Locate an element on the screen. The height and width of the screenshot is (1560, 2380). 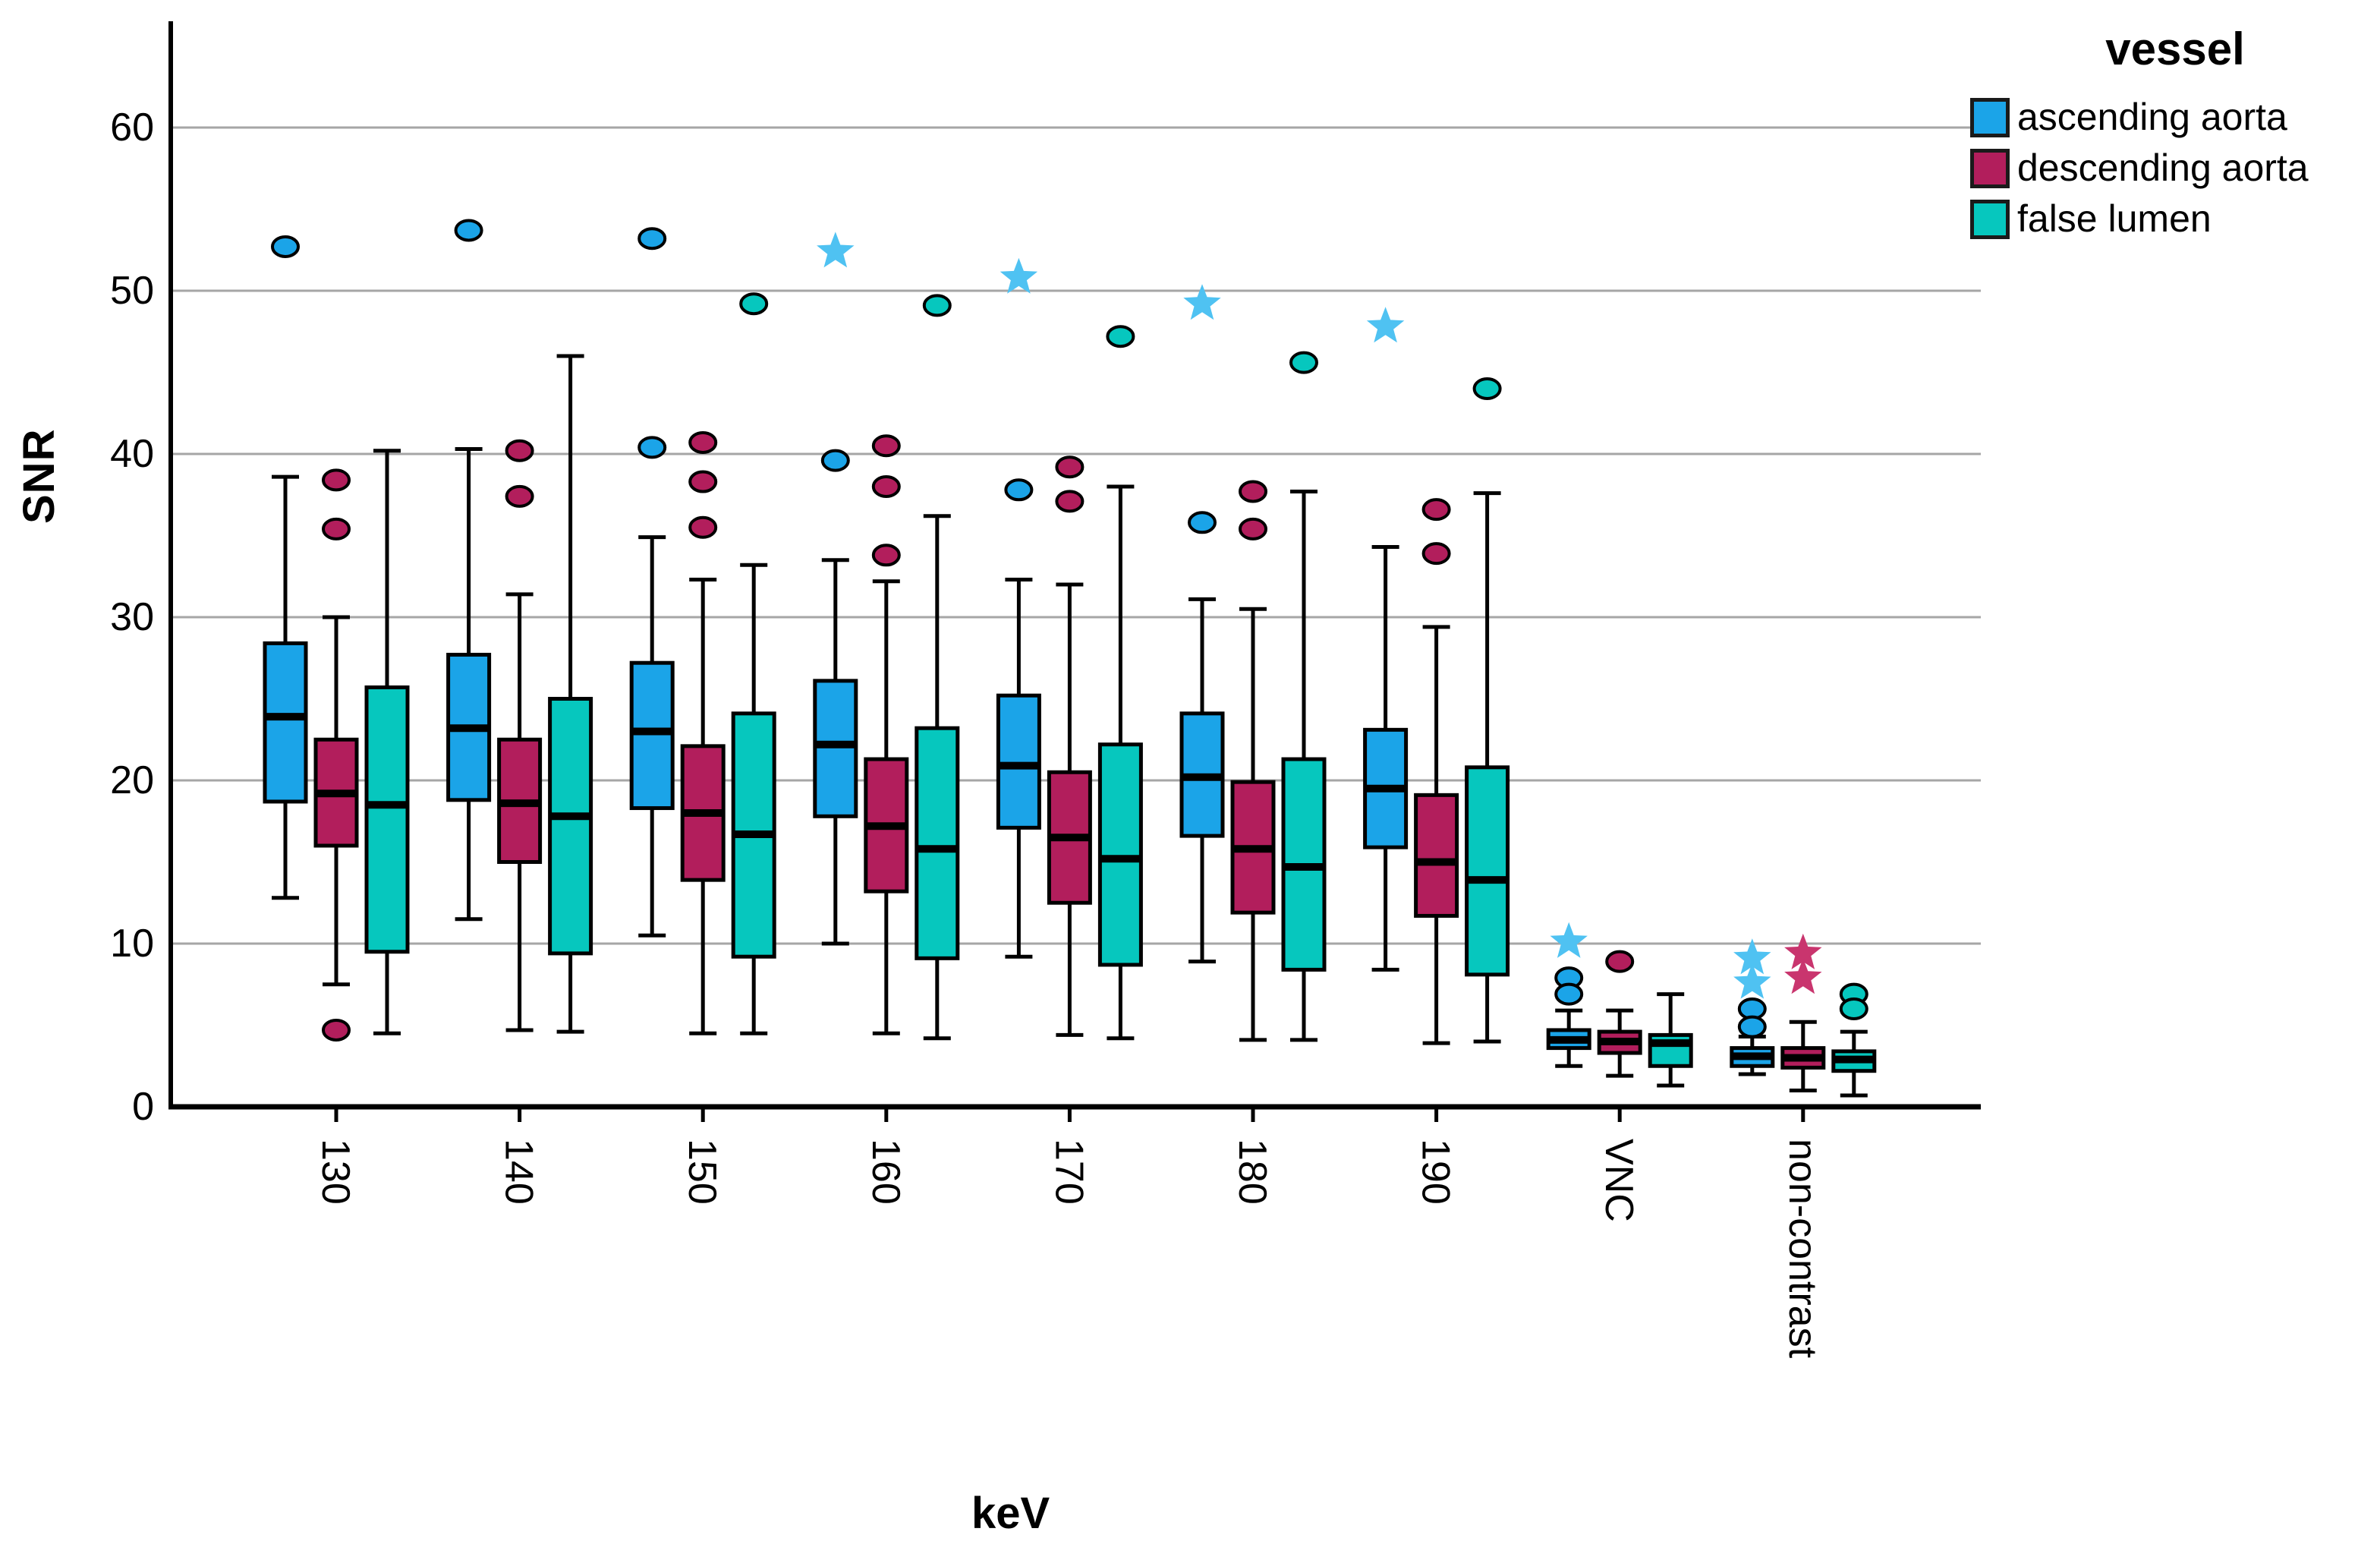
x-tick-label-170: 170 is located at coordinates (1069, 1172).